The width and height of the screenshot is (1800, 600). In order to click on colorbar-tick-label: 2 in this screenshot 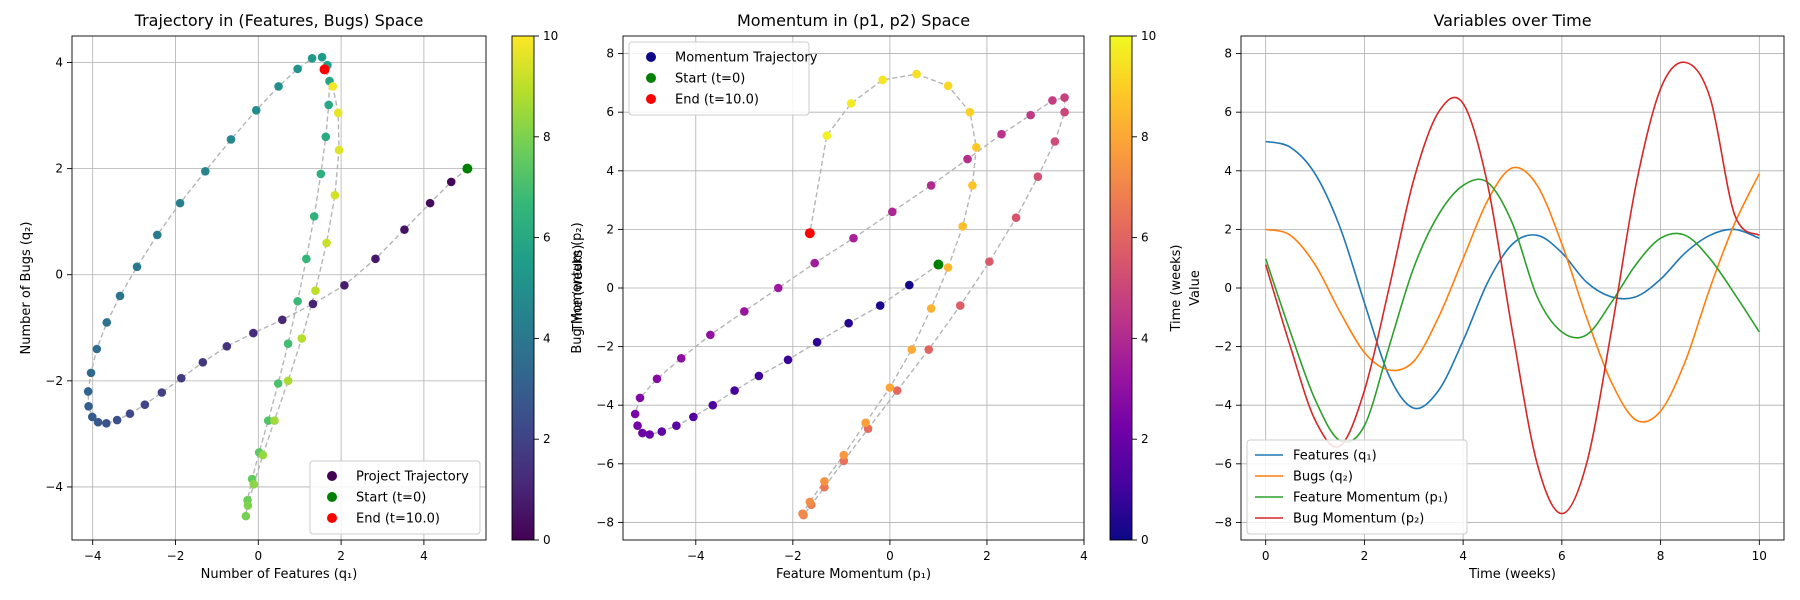, I will do `click(1145, 439)`.